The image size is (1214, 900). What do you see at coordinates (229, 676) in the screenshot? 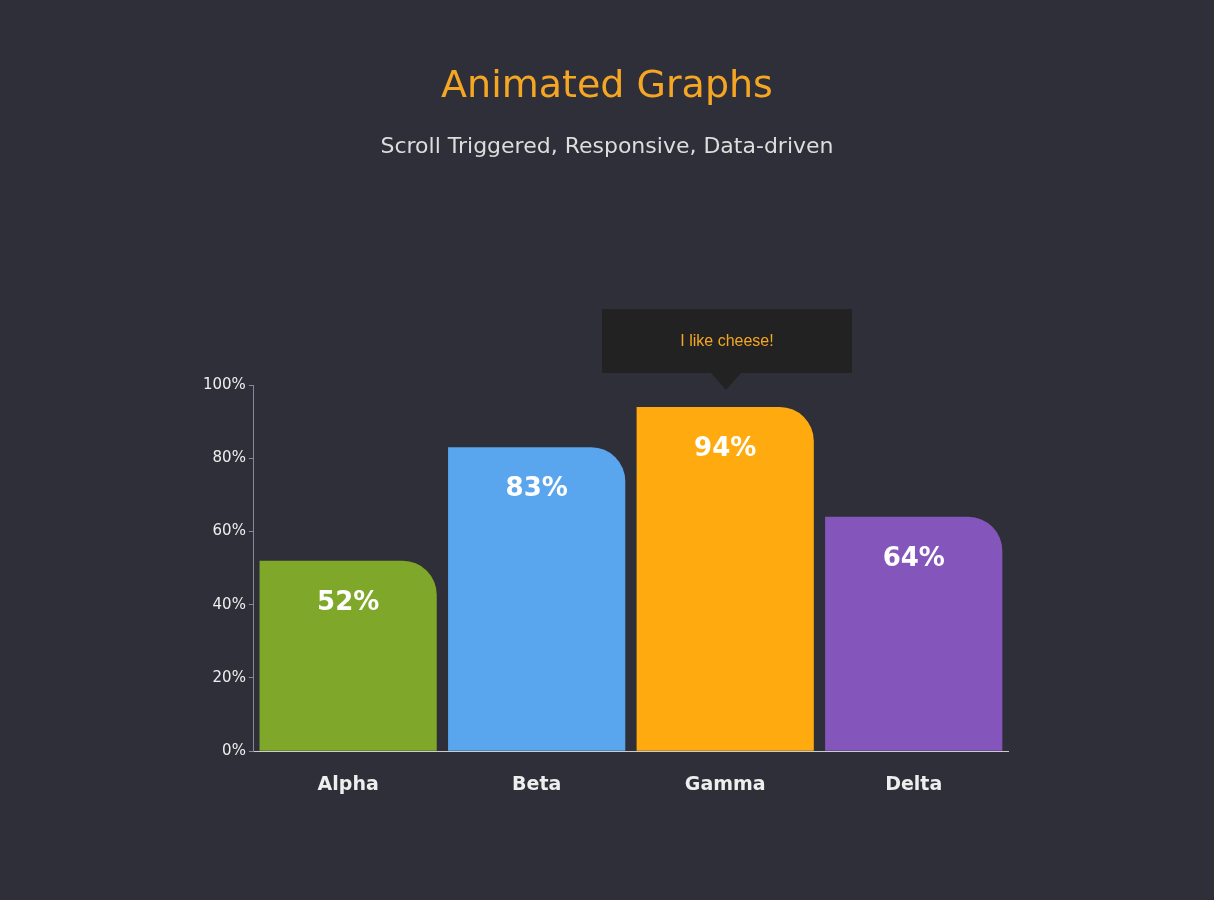
I see `y-tick-label: 20%` at bounding box center [229, 676].